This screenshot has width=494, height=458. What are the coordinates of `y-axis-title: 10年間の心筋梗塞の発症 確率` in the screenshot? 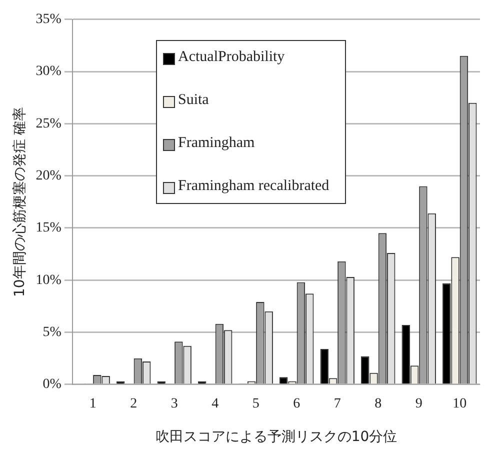 It's located at (20, 202).